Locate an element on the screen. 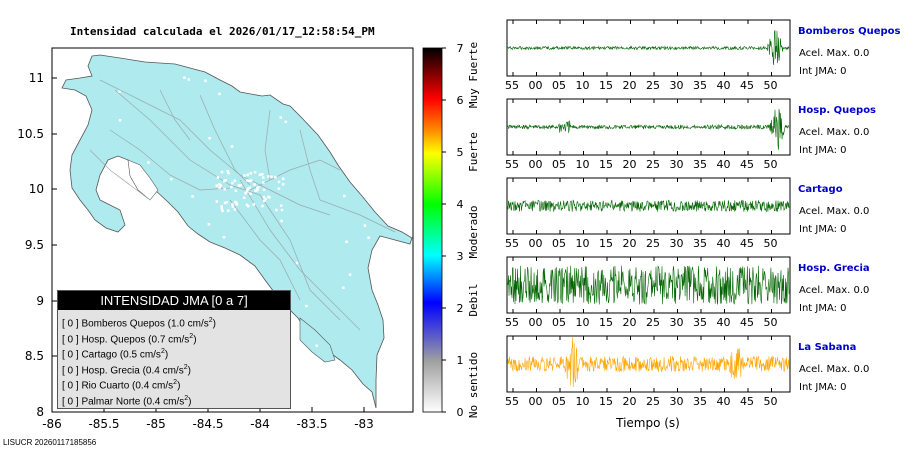 The image size is (910, 460). map-x-tick: -84 is located at coordinates (260, 424).